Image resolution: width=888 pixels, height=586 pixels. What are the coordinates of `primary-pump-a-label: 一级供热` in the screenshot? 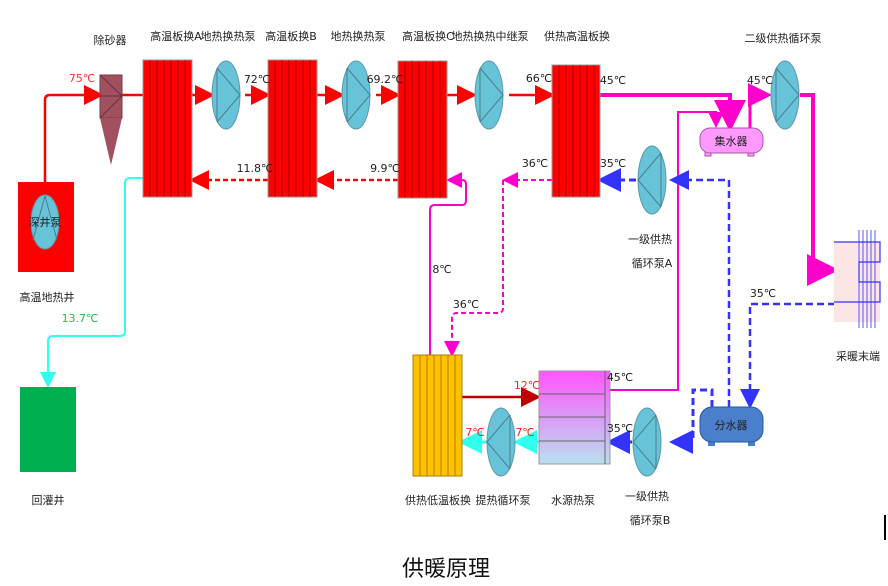 It's located at (650, 239).